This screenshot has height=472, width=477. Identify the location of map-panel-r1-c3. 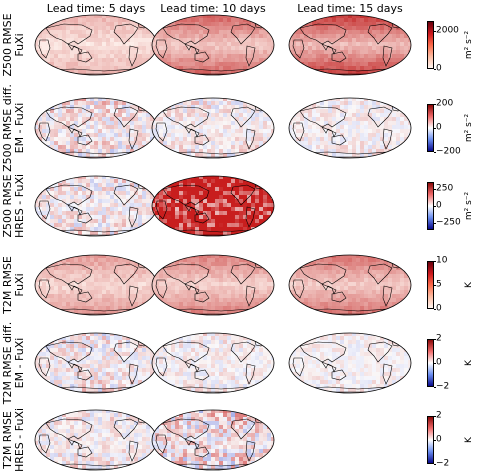
(350, 45).